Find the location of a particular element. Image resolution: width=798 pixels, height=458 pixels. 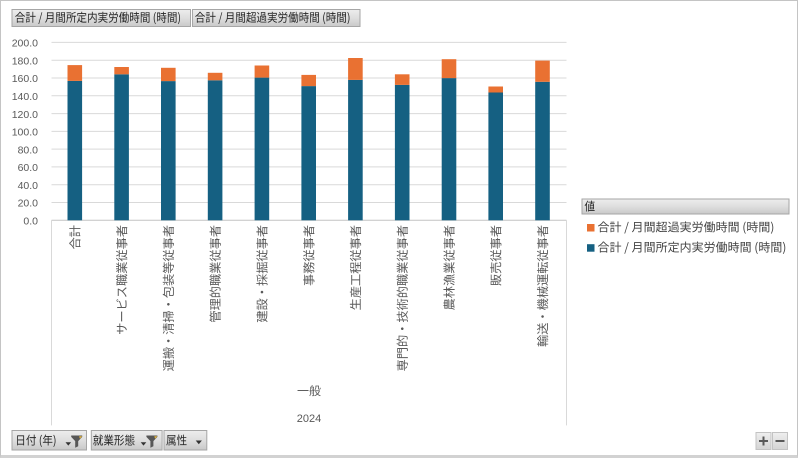

svg-text: 120.0 is located at coordinates (25, 115).